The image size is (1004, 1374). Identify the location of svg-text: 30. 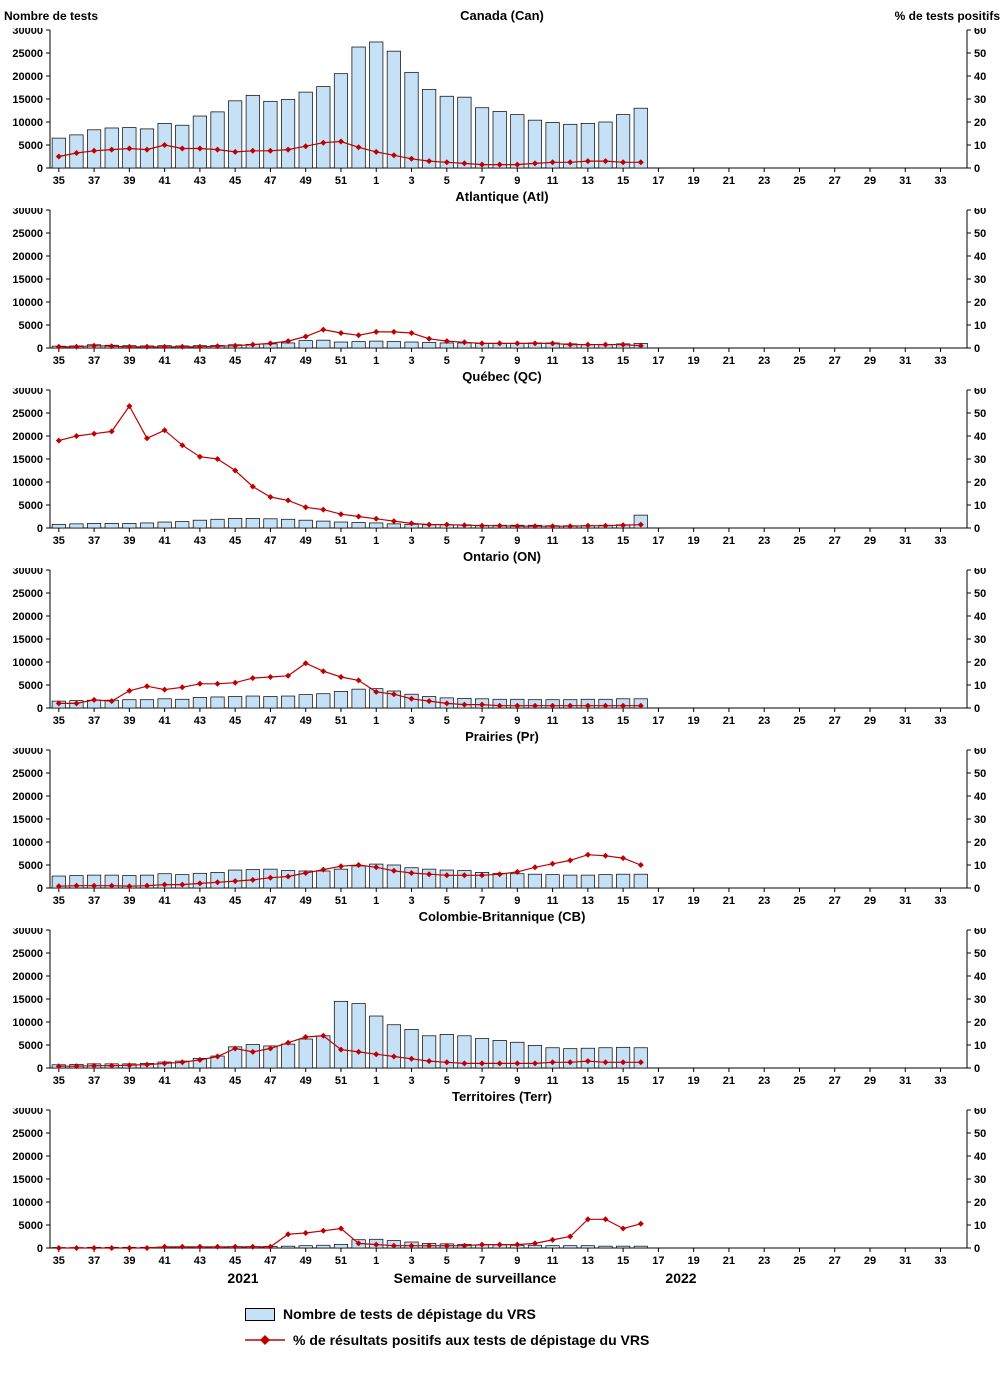
(980, 100).